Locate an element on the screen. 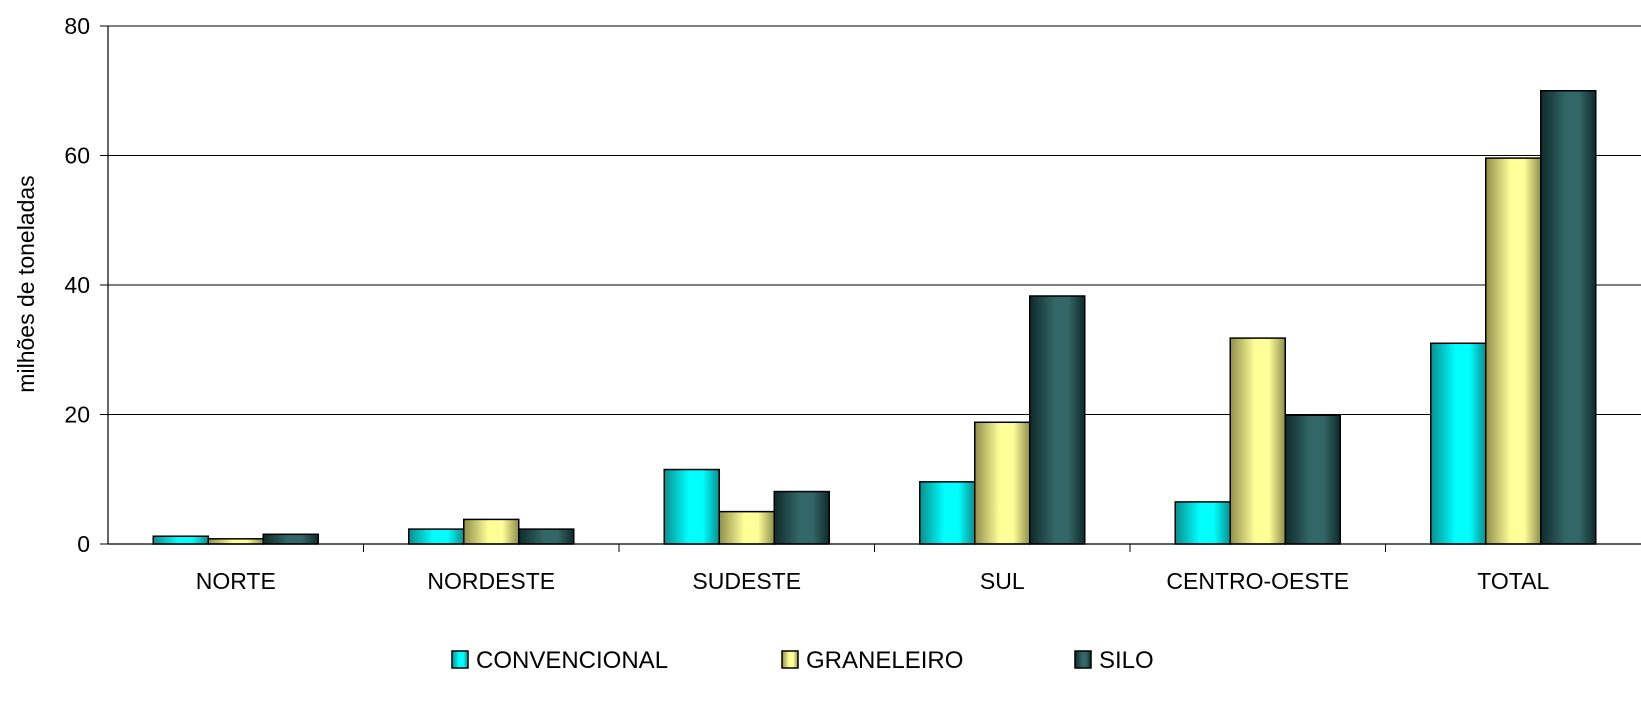 This screenshot has height=704, width=1641. x-tick-label: NORDESTE is located at coordinates (491, 581).